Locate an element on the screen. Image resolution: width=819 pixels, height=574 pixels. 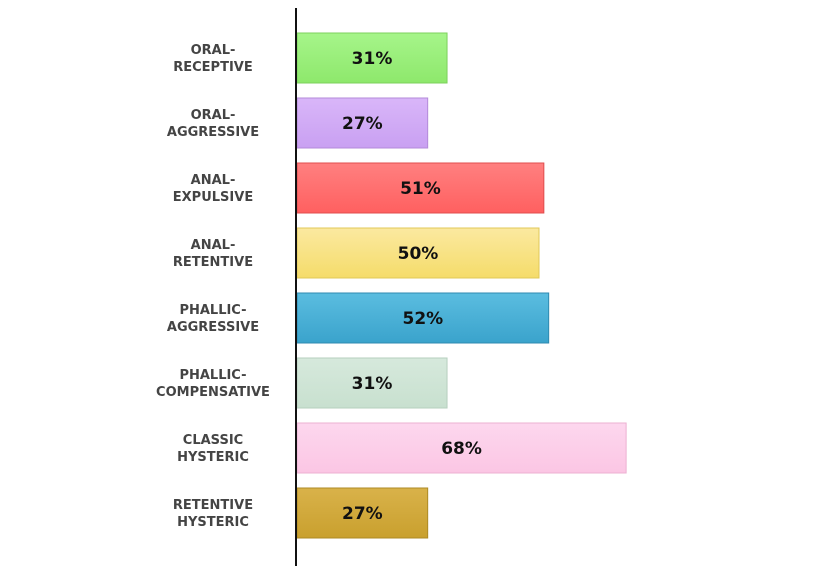
bar-value-label-4: 52% is located at coordinates (422, 319).